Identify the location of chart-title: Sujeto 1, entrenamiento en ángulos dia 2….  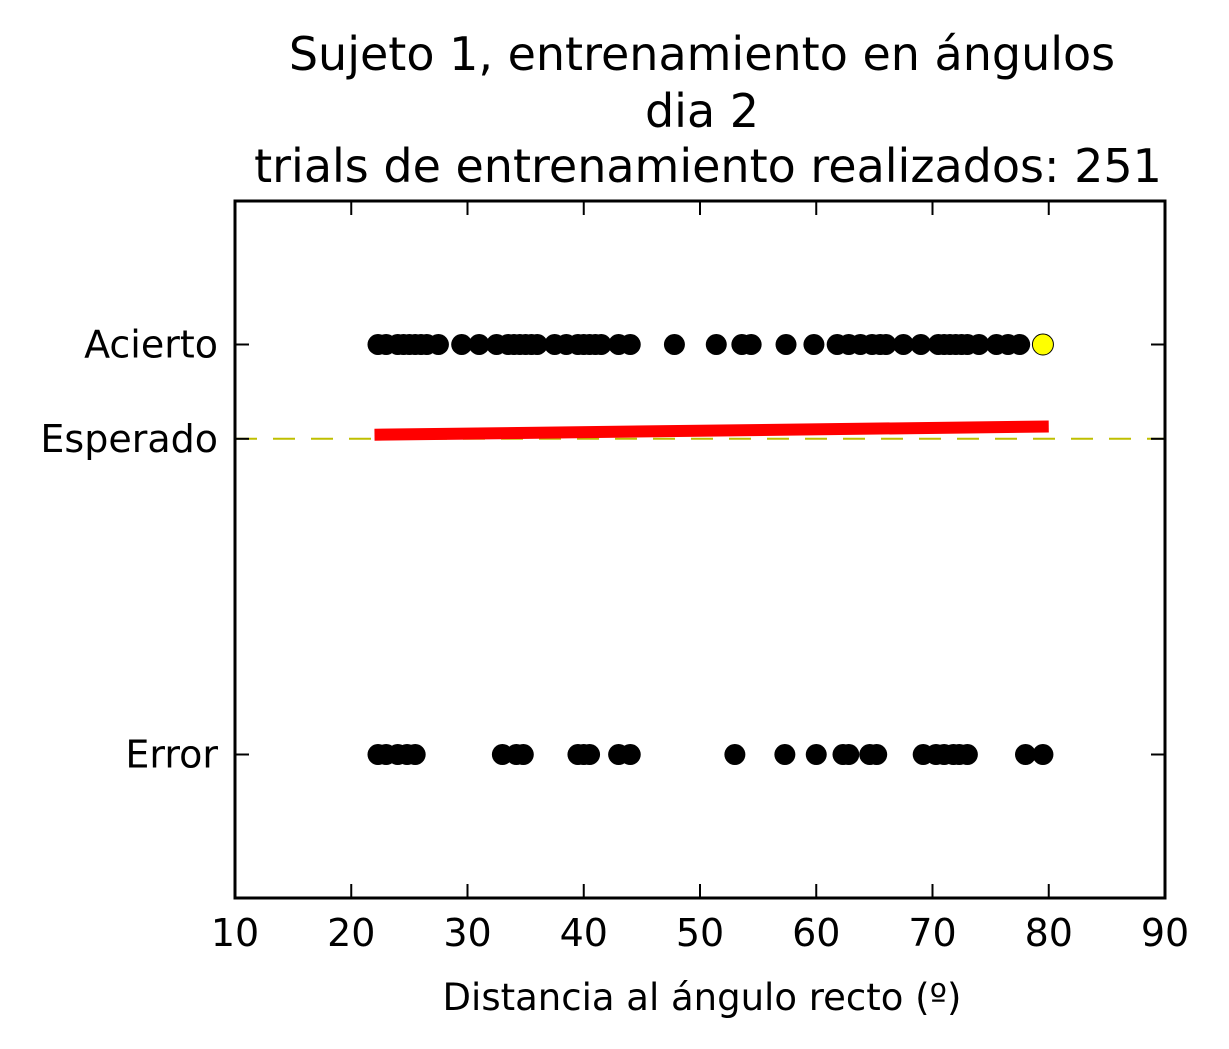
(708, 110).